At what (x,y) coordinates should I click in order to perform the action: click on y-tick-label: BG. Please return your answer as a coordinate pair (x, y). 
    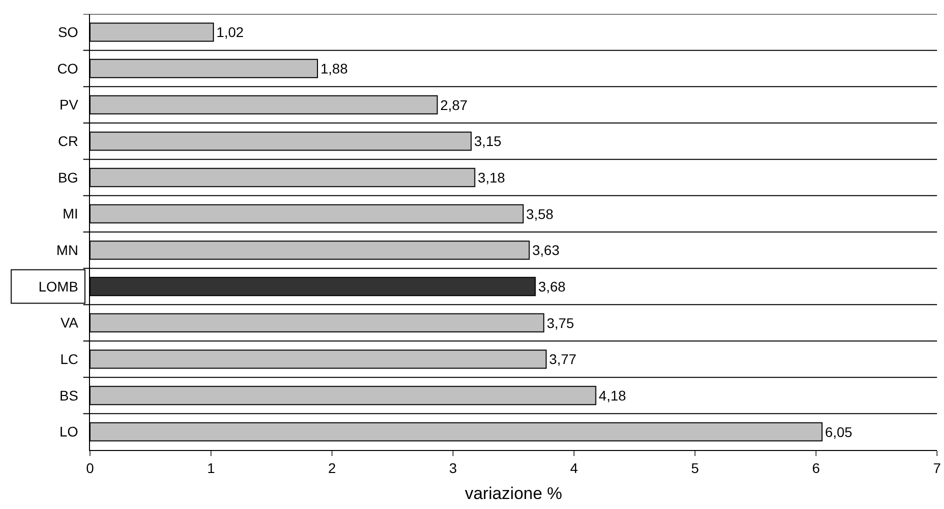
    Looking at the image, I should click on (68, 177).